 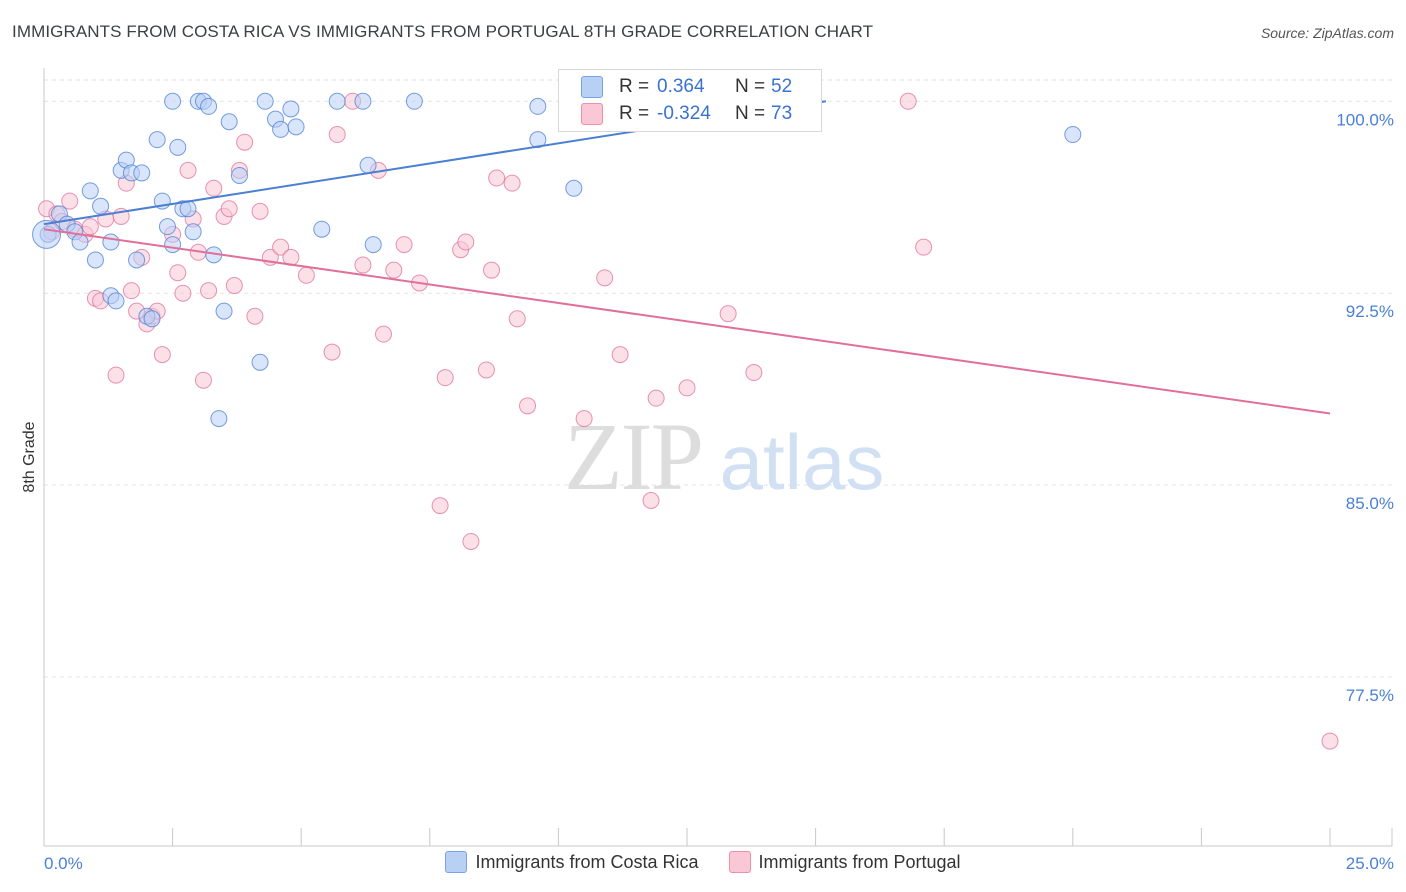 I want to click on watermark: ZIP atlas, so click(x=724, y=456).